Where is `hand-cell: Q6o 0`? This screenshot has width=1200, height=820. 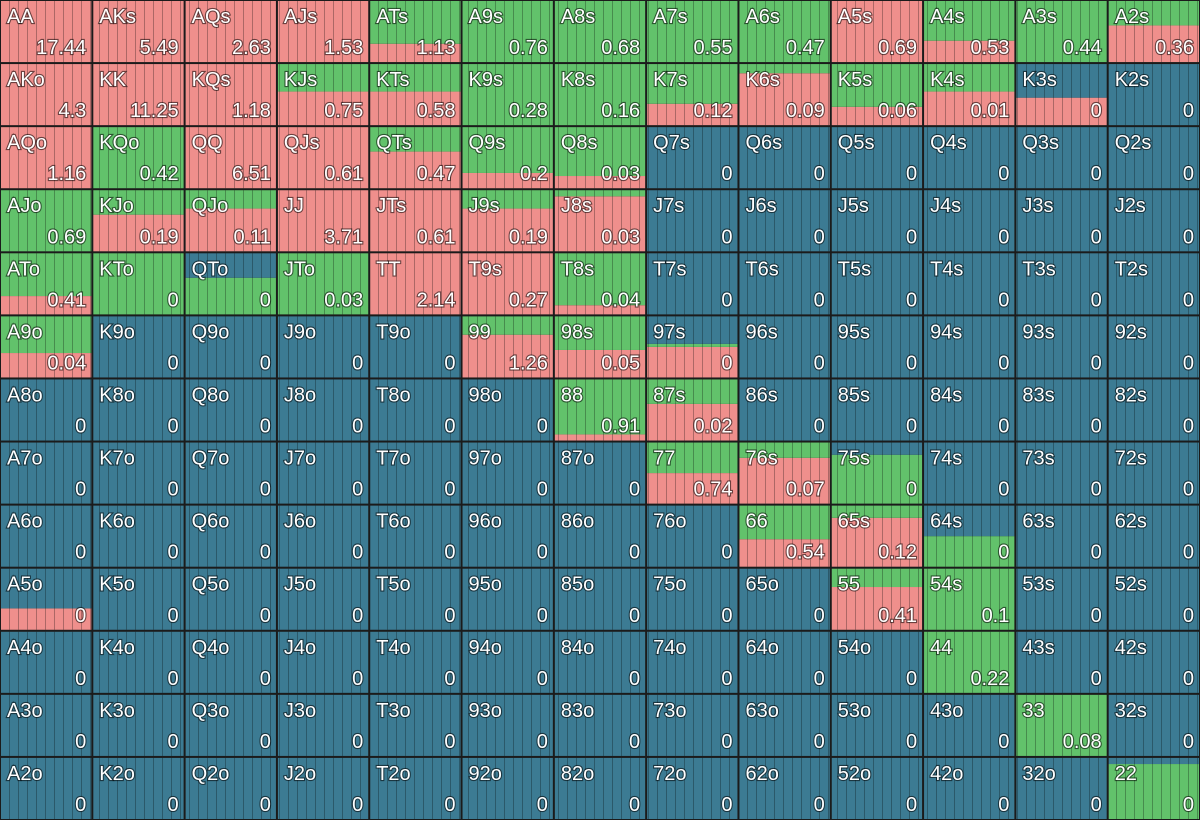
hand-cell: Q6o 0 is located at coordinates (230, 536).